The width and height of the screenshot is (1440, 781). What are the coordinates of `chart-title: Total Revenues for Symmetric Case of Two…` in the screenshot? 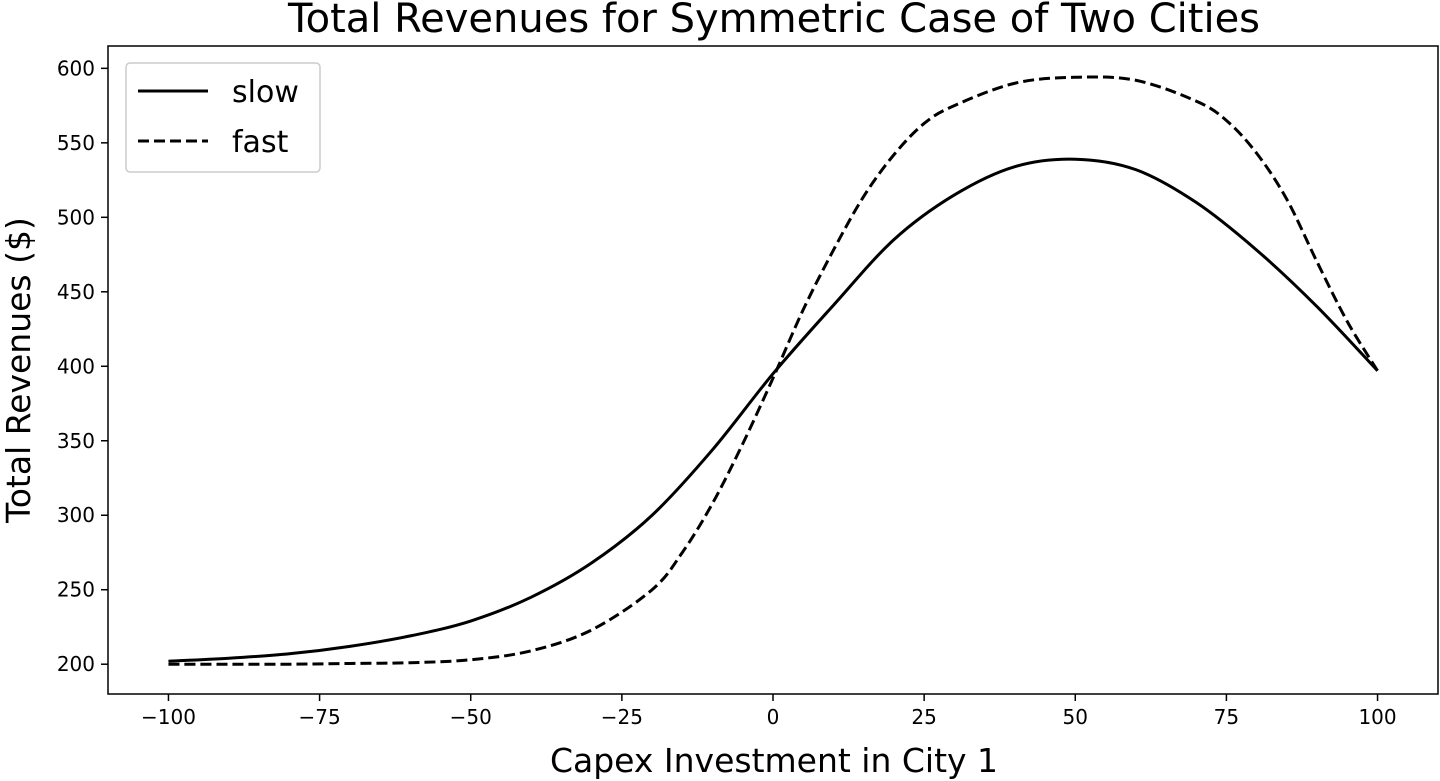 It's located at (773, 21).